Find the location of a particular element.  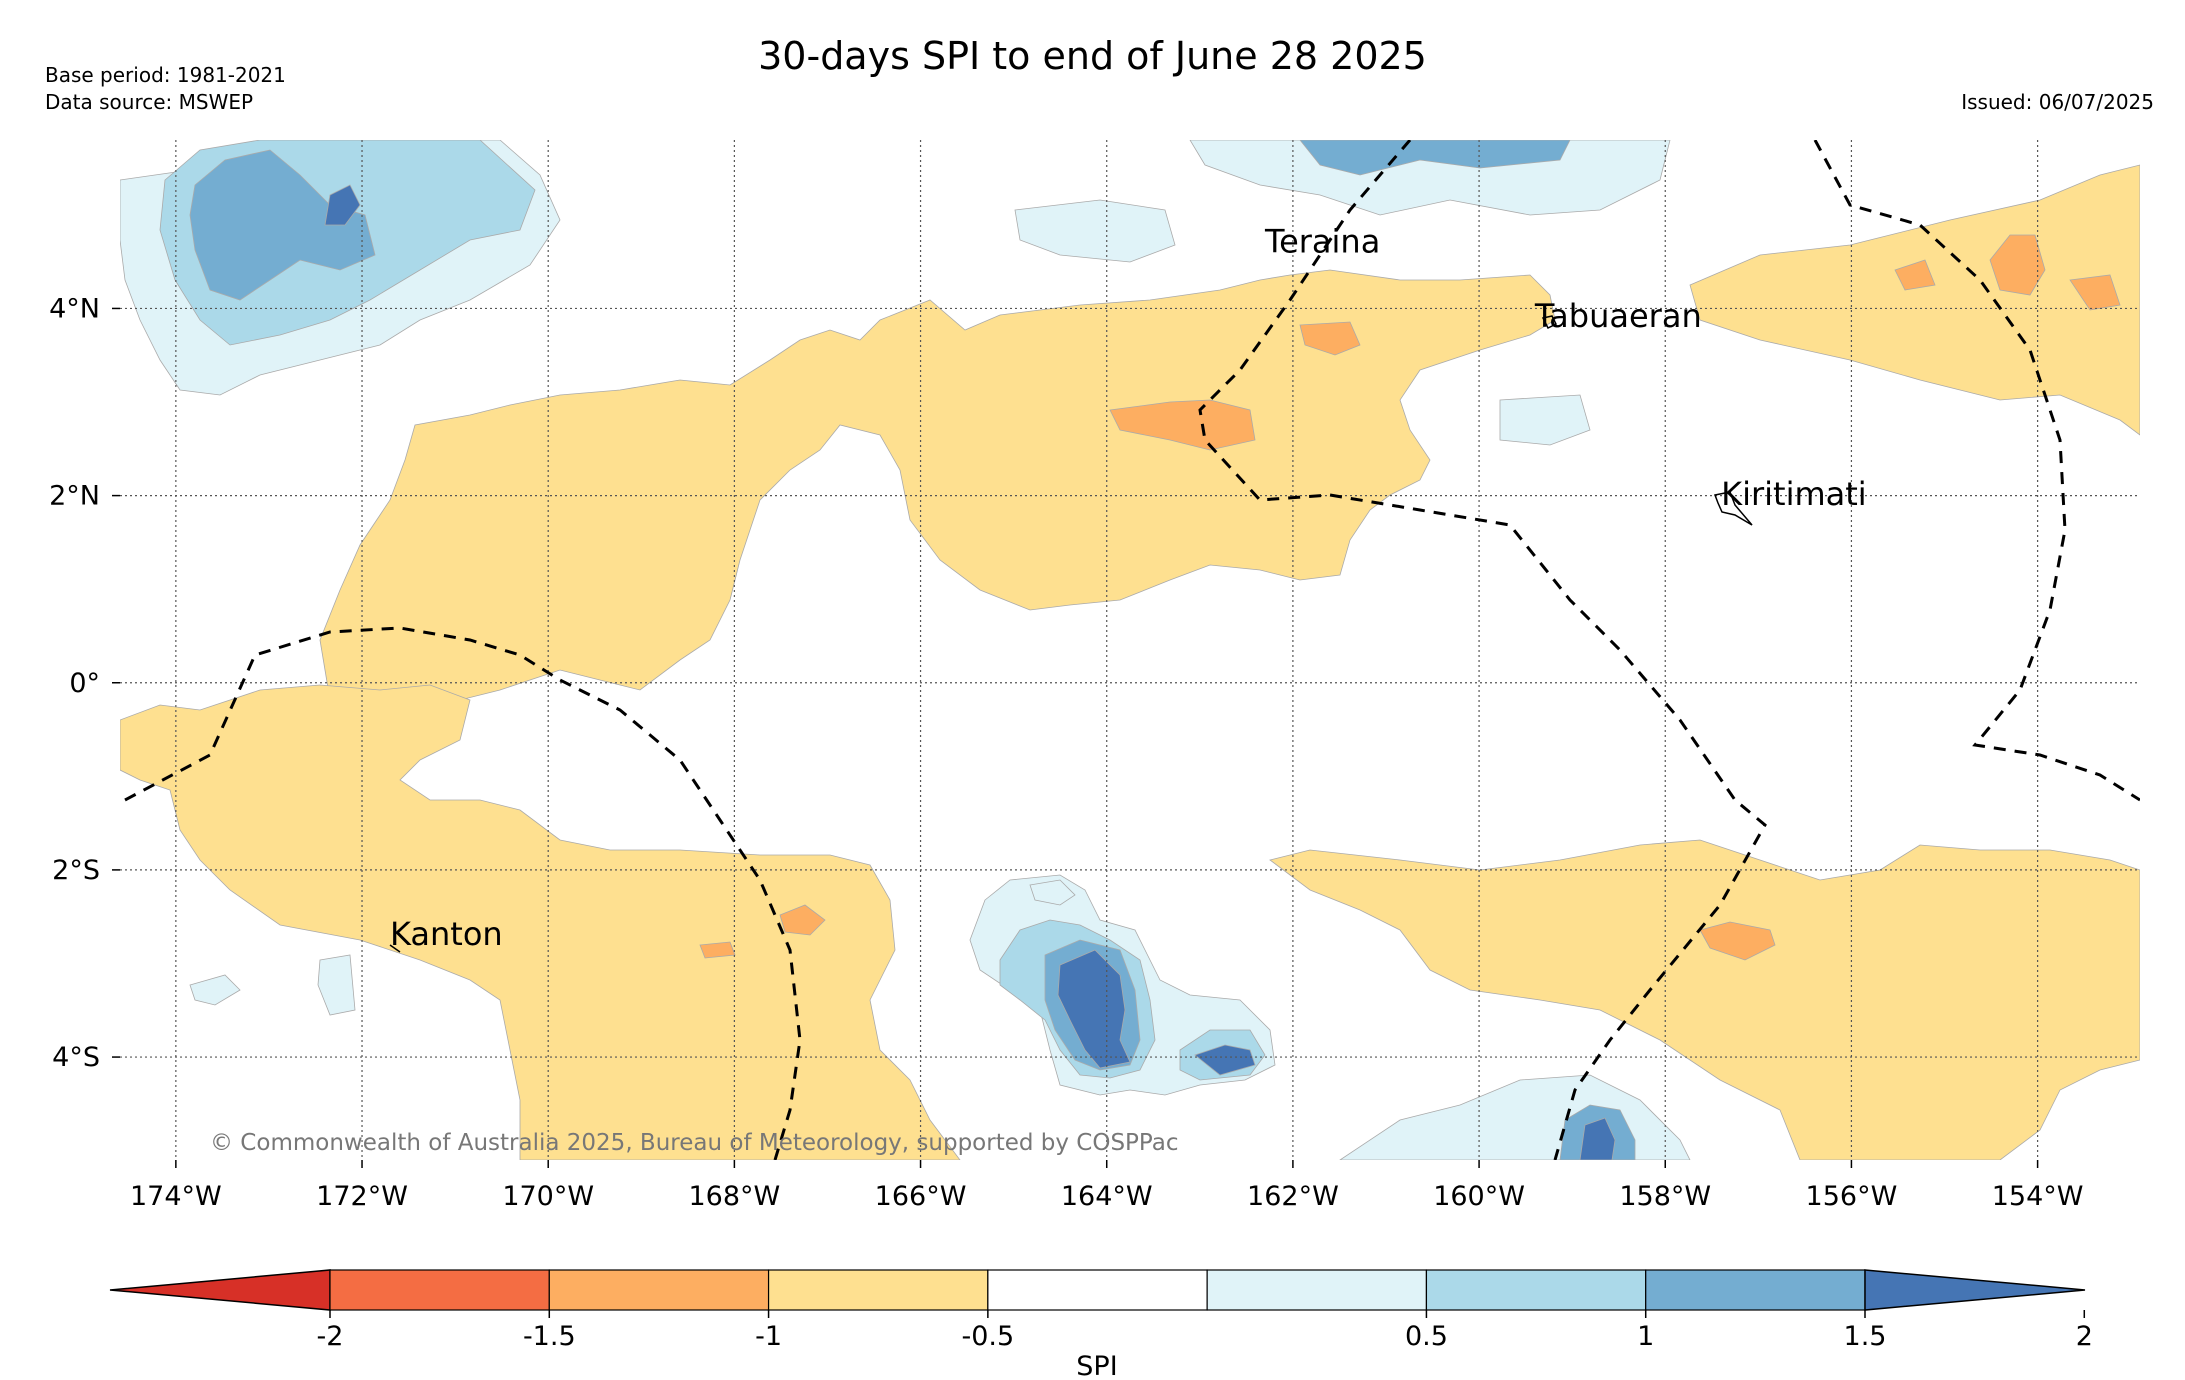

colorbar-title: SPI is located at coordinates (1096, 1365).